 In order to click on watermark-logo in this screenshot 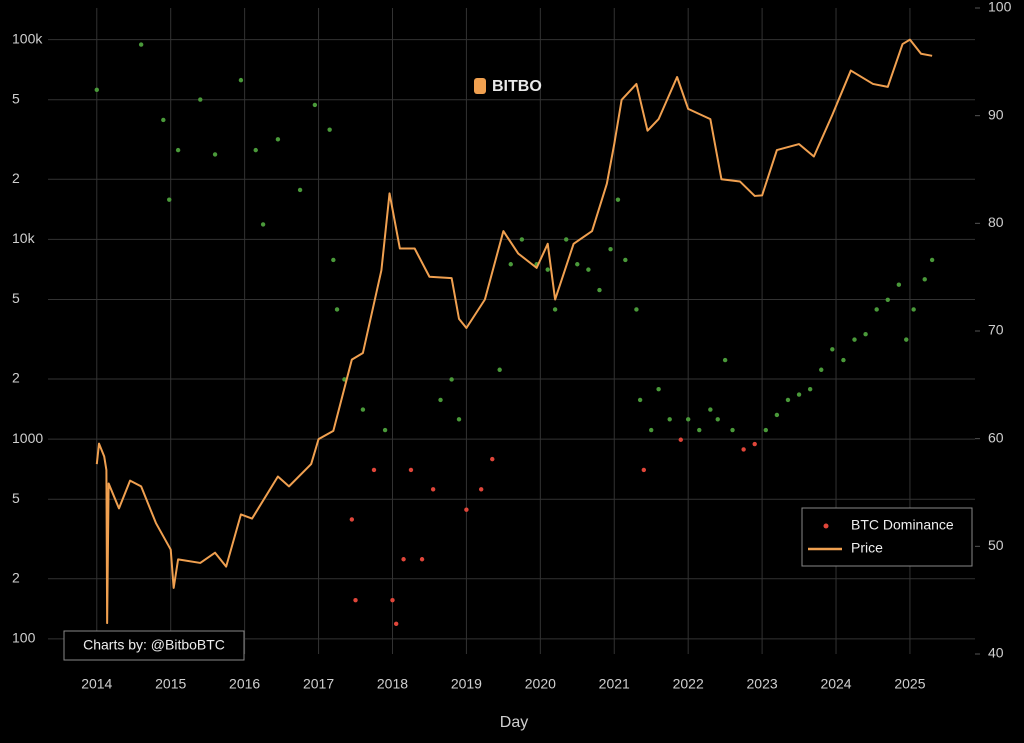, I will do `click(480, 86)`.